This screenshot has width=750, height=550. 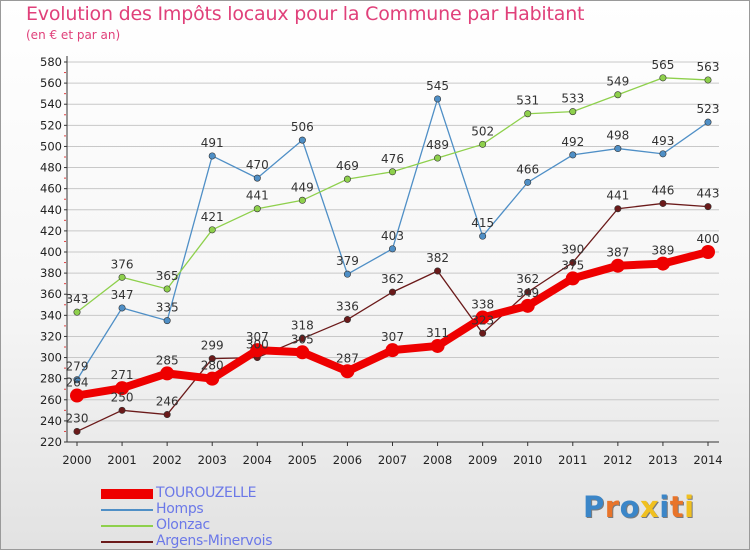 I want to click on data-label-homps: 523, so click(x=708, y=109).